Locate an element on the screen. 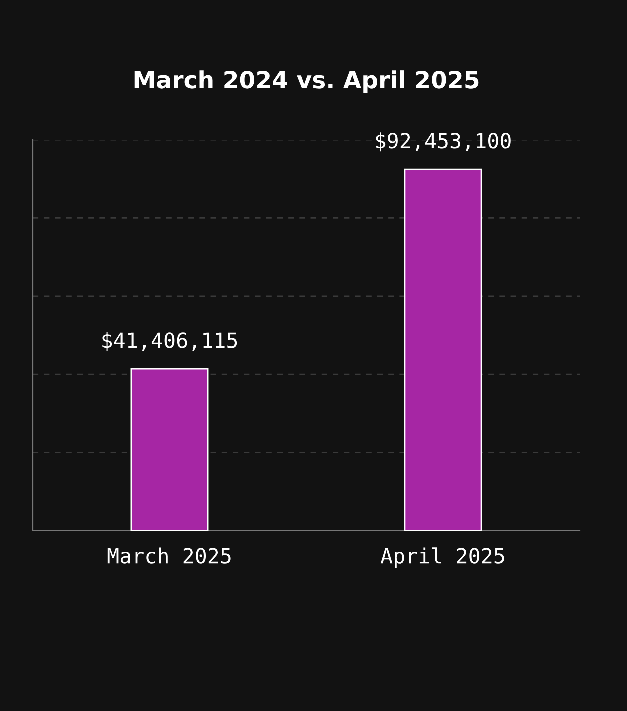 The height and width of the screenshot is (711, 627). chart-title: March 2024 vs. April 2025 is located at coordinates (306, 82).